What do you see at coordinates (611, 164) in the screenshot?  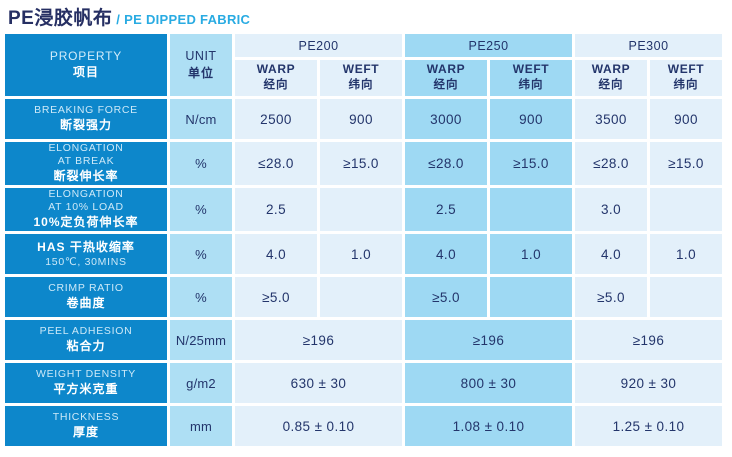 I see `value-cell-pe300-warp: ≤28.0` at bounding box center [611, 164].